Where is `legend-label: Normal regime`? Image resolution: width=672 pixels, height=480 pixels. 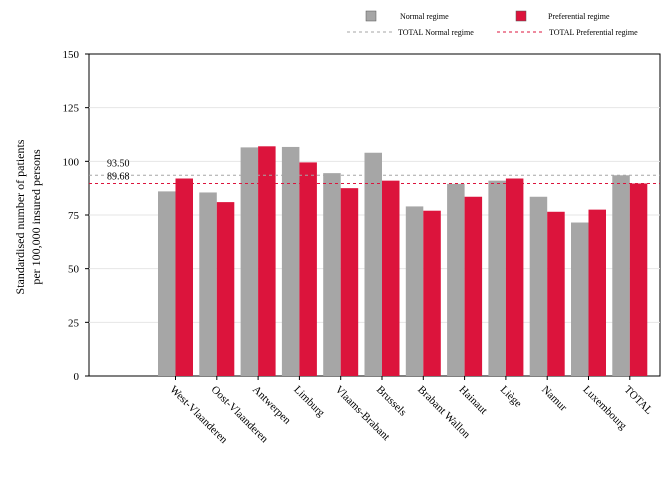
legend-label: Normal regime is located at coordinates (424, 16).